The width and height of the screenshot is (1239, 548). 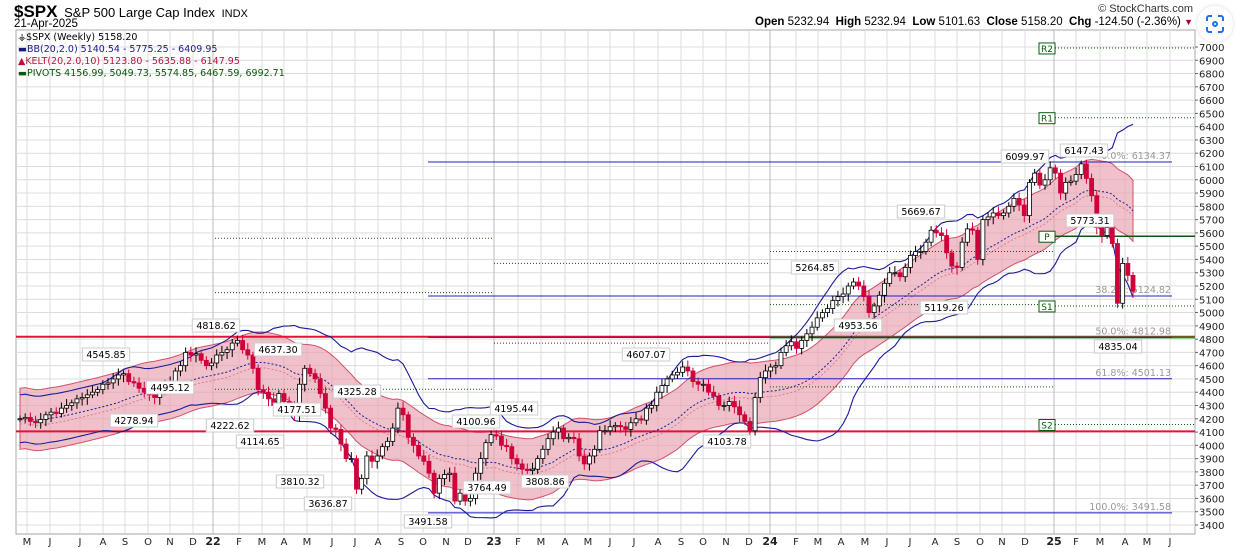 I want to click on svg-text: 3900, so click(x=1211, y=460).